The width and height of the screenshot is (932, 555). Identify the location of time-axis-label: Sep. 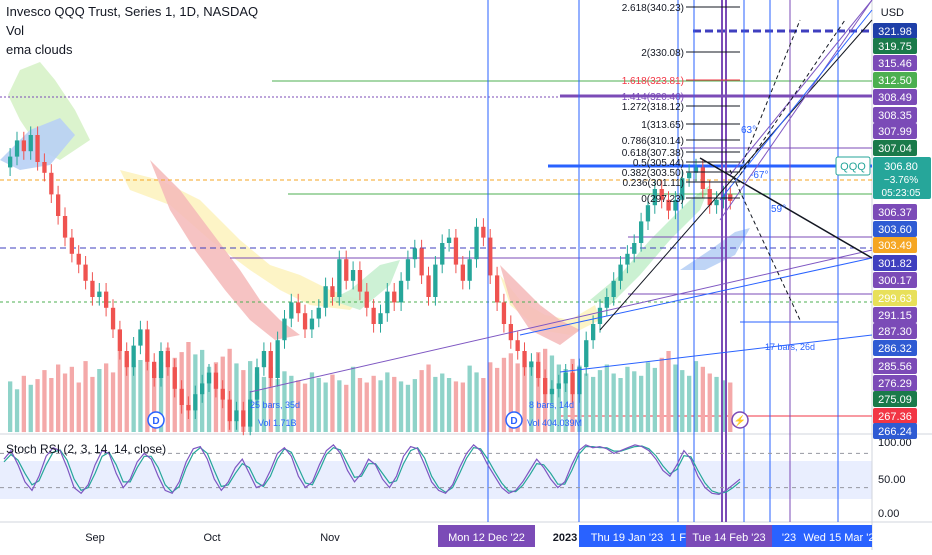
(95, 538).